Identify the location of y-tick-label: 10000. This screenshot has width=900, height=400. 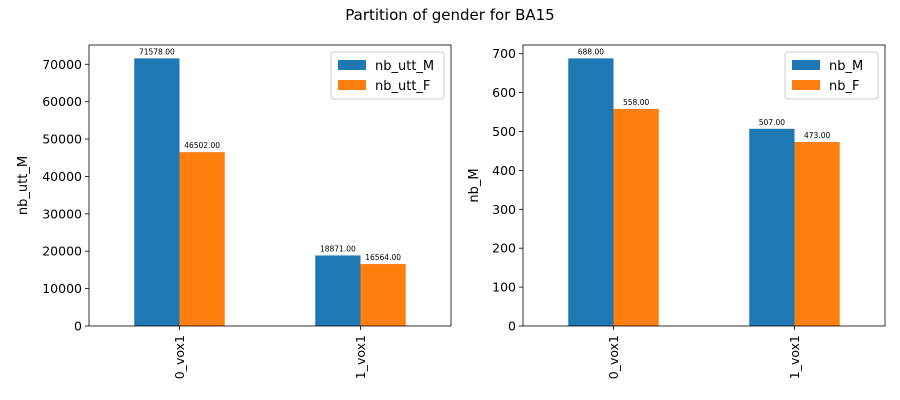
(62, 288).